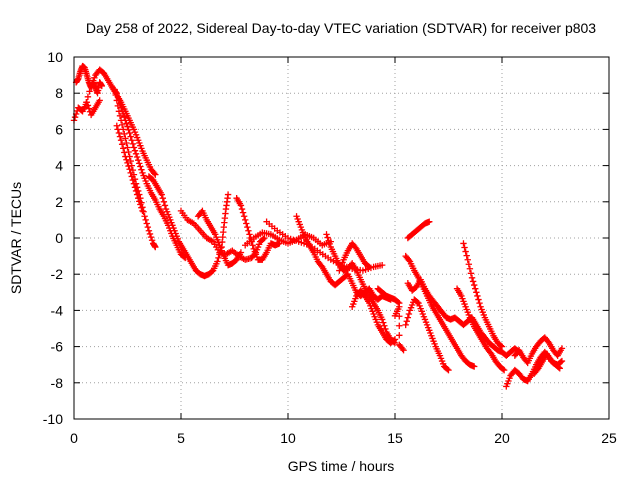 The height and width of the screenshot is (480, 640). I want to click on x-tick-labels: 0 5 10 15 20 25, so click(343, 438).